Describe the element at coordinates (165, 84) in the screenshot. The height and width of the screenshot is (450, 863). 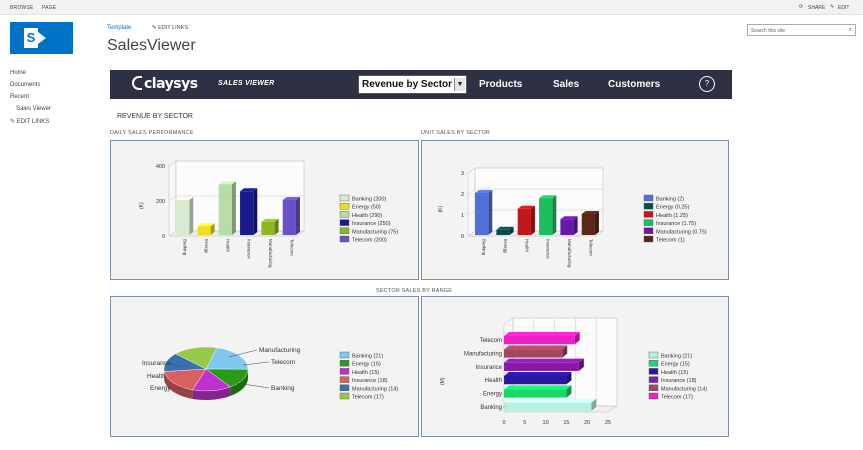
I see `claysys-logo: claysys` at that location.